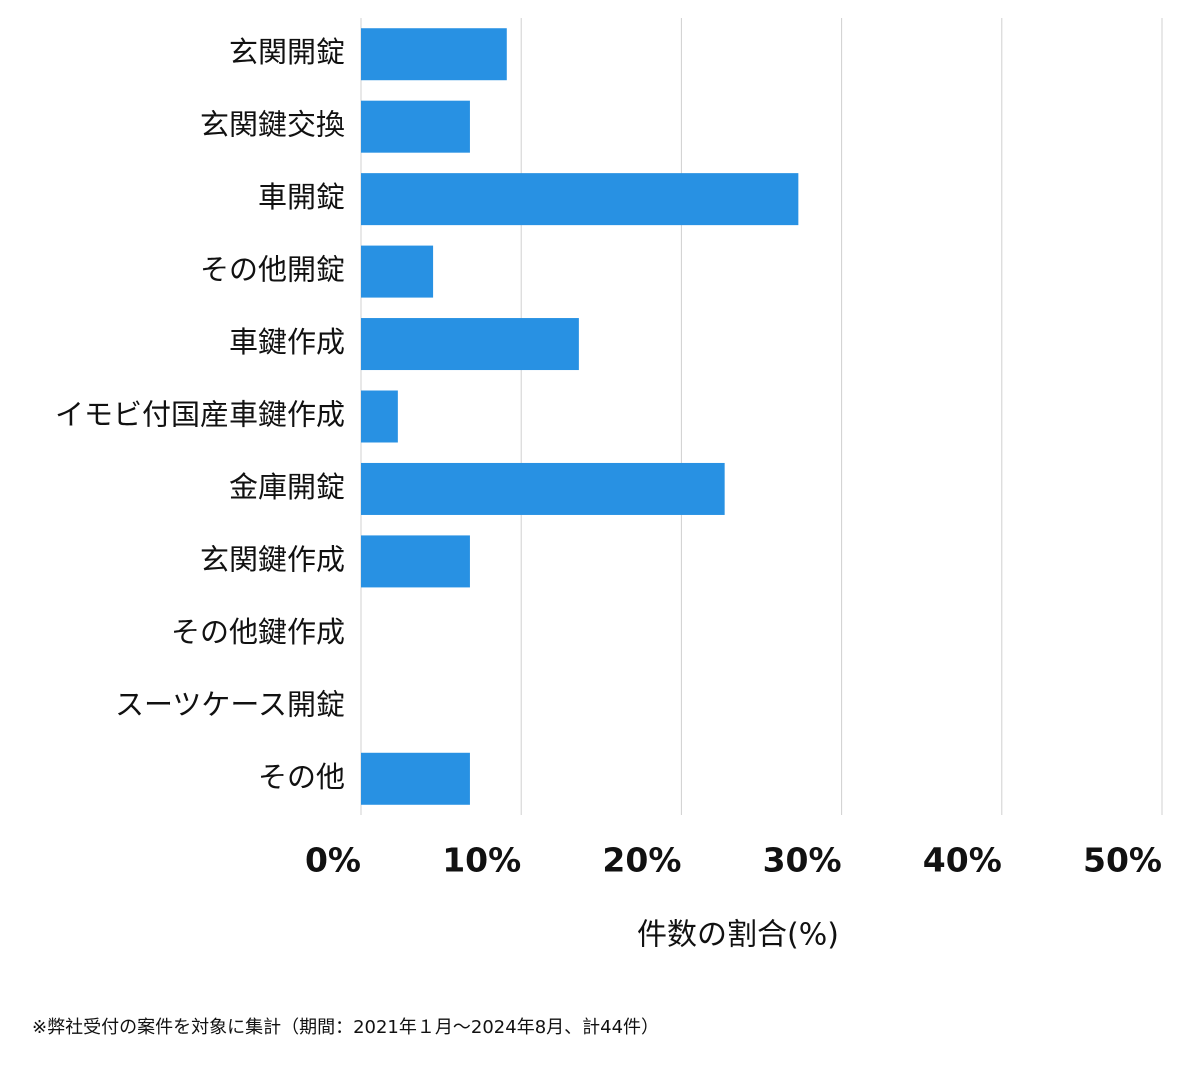 This screenshot has width=1200, height=1073. I want to click on y-tick-label: スーツケース開錠, so click(230, 704).